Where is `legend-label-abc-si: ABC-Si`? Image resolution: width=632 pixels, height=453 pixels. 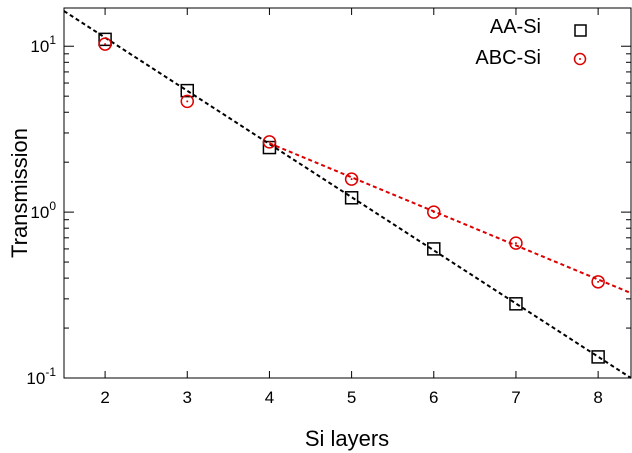
legend-label-abc-si: ABC-Si is located at coordinates (508, 58).